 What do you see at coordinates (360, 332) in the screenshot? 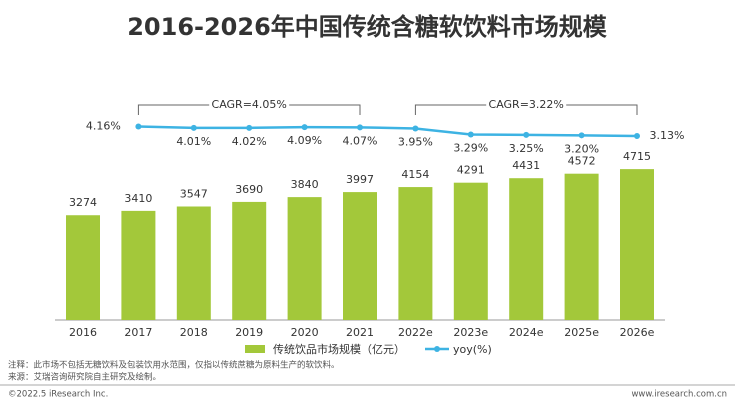
I see `x-tick-label: 2021` at bounding box center [360, 332].